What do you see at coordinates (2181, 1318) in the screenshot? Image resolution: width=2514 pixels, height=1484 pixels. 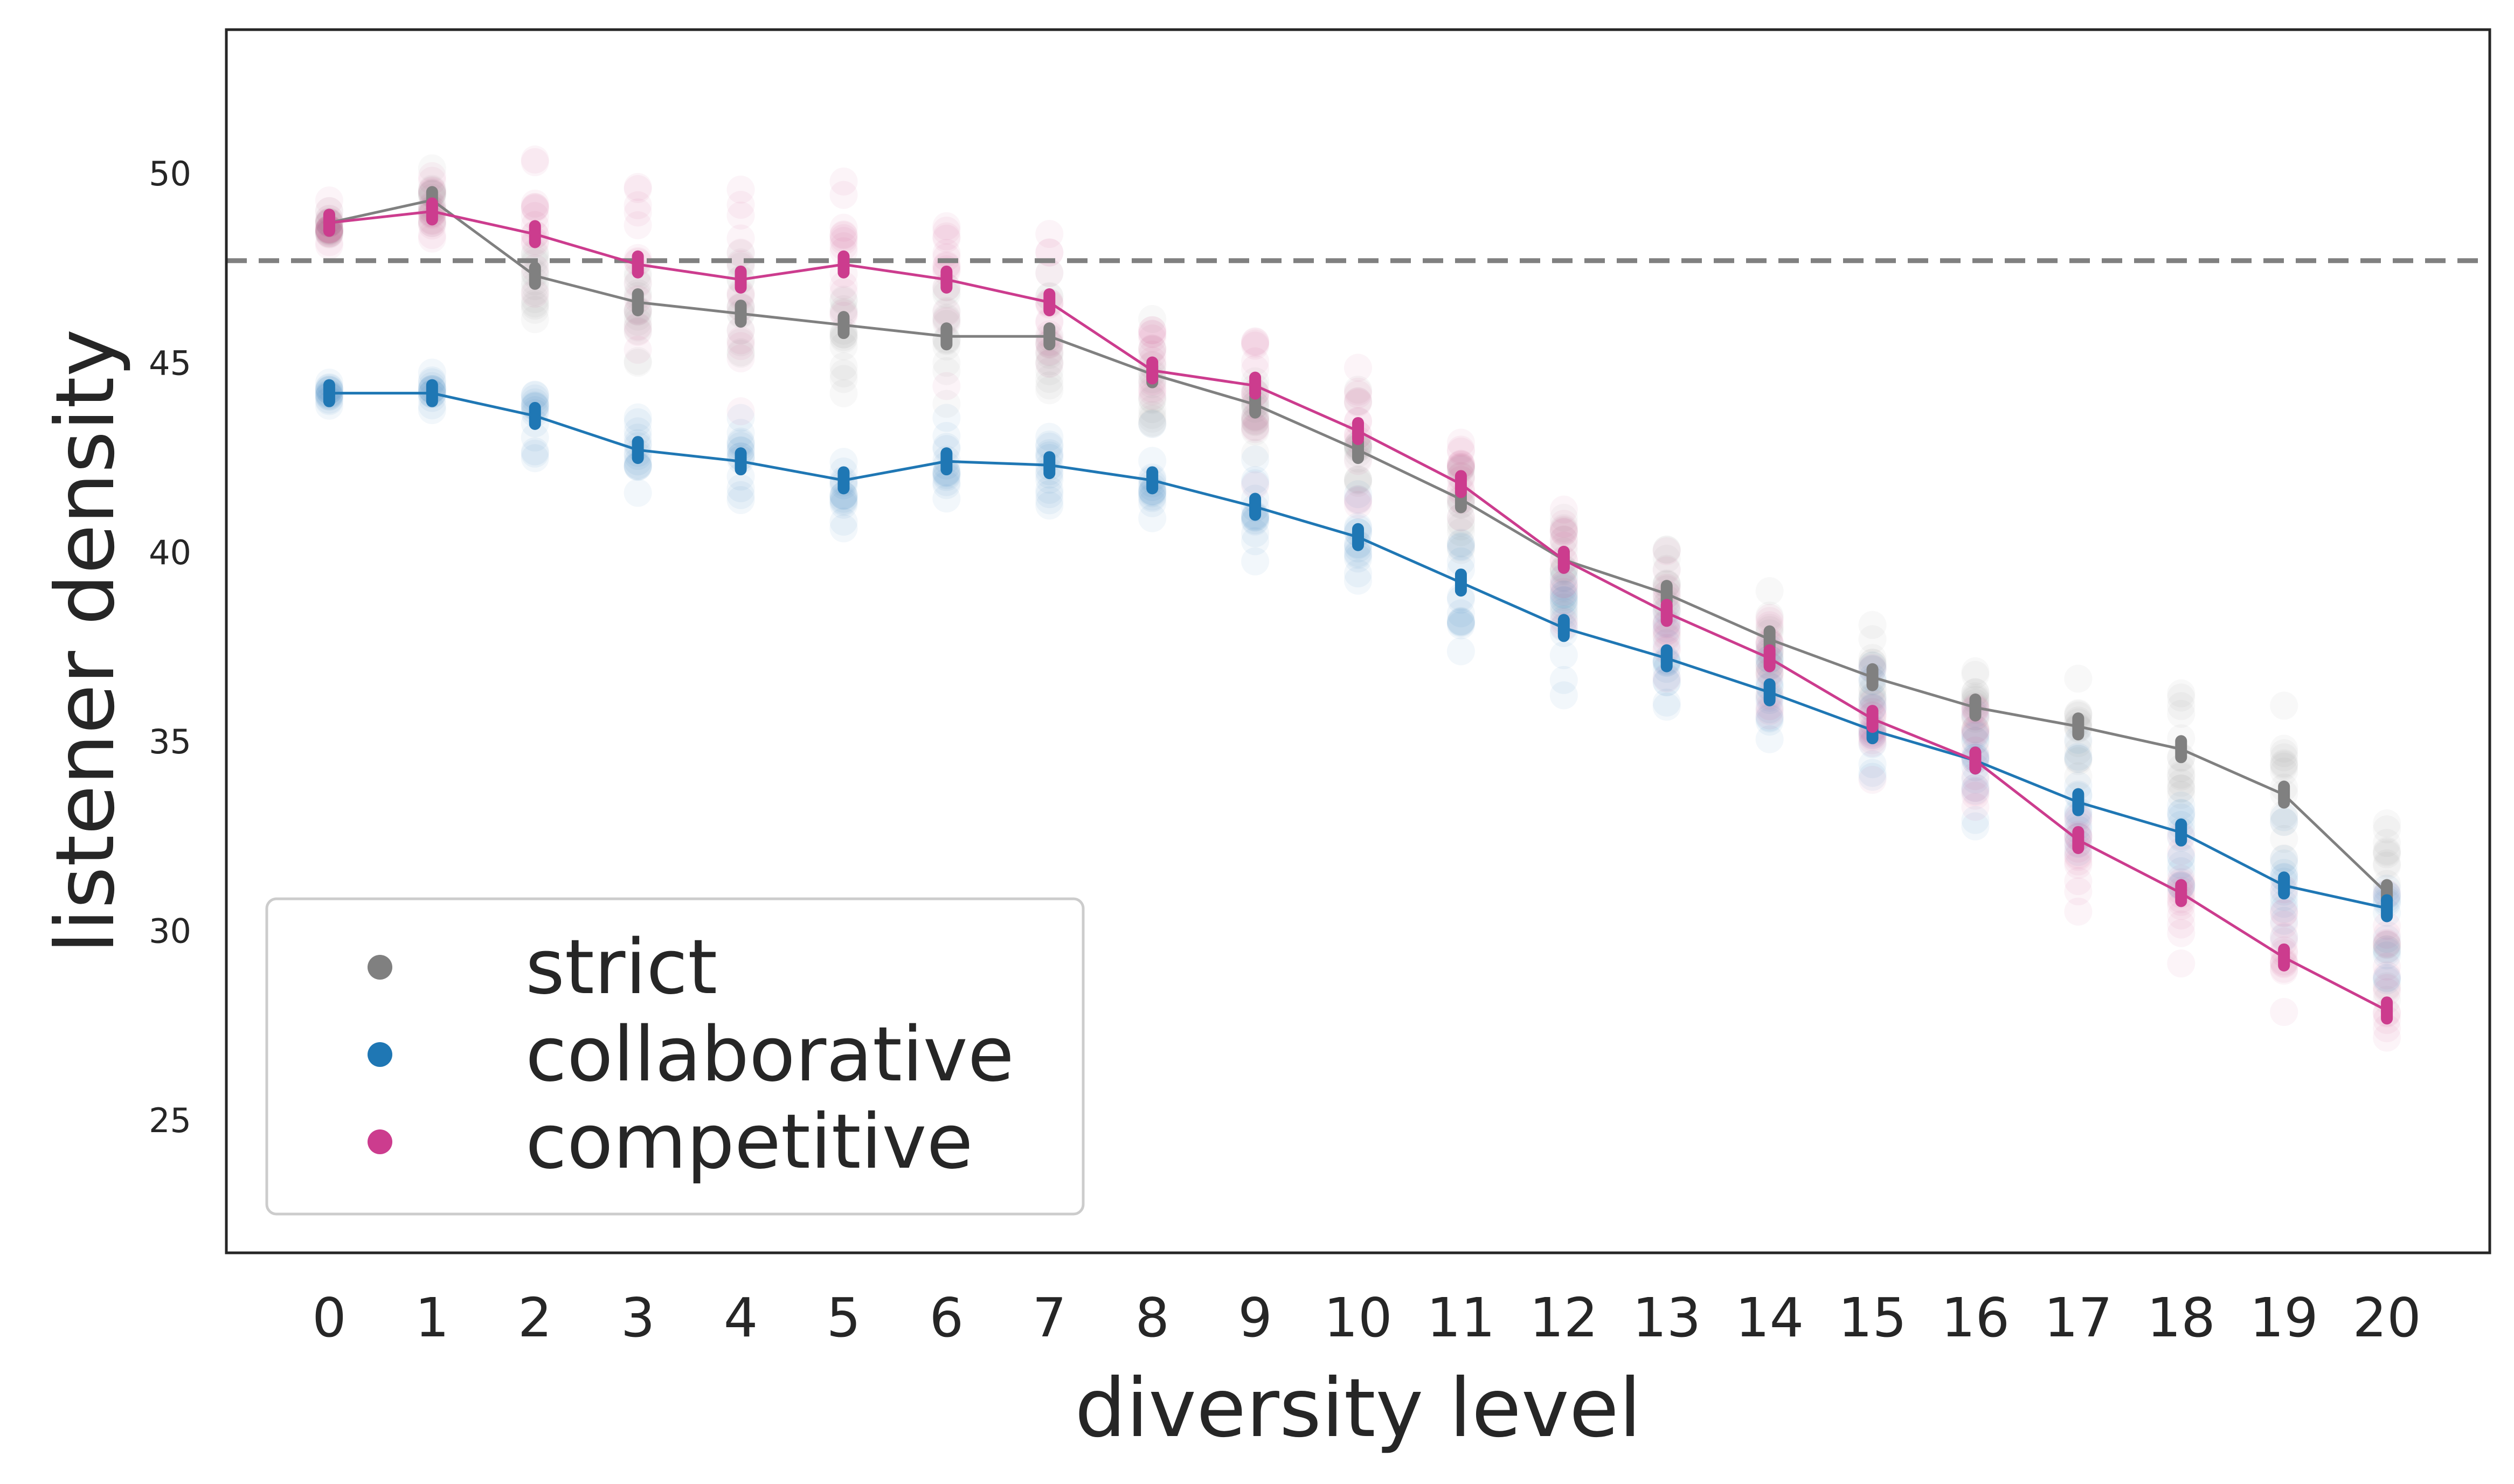 I see `x-tick-label: 18` at bounding box center [2181, 1318].